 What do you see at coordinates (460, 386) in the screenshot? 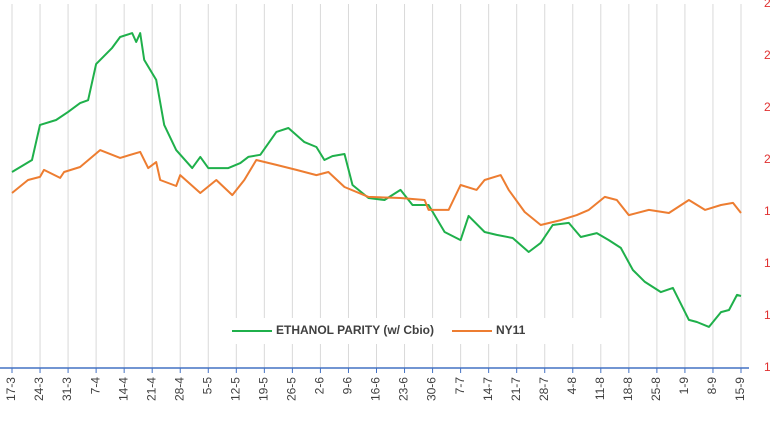
I see `x-tick-label: 7-7` at bounding box center [460, 386].